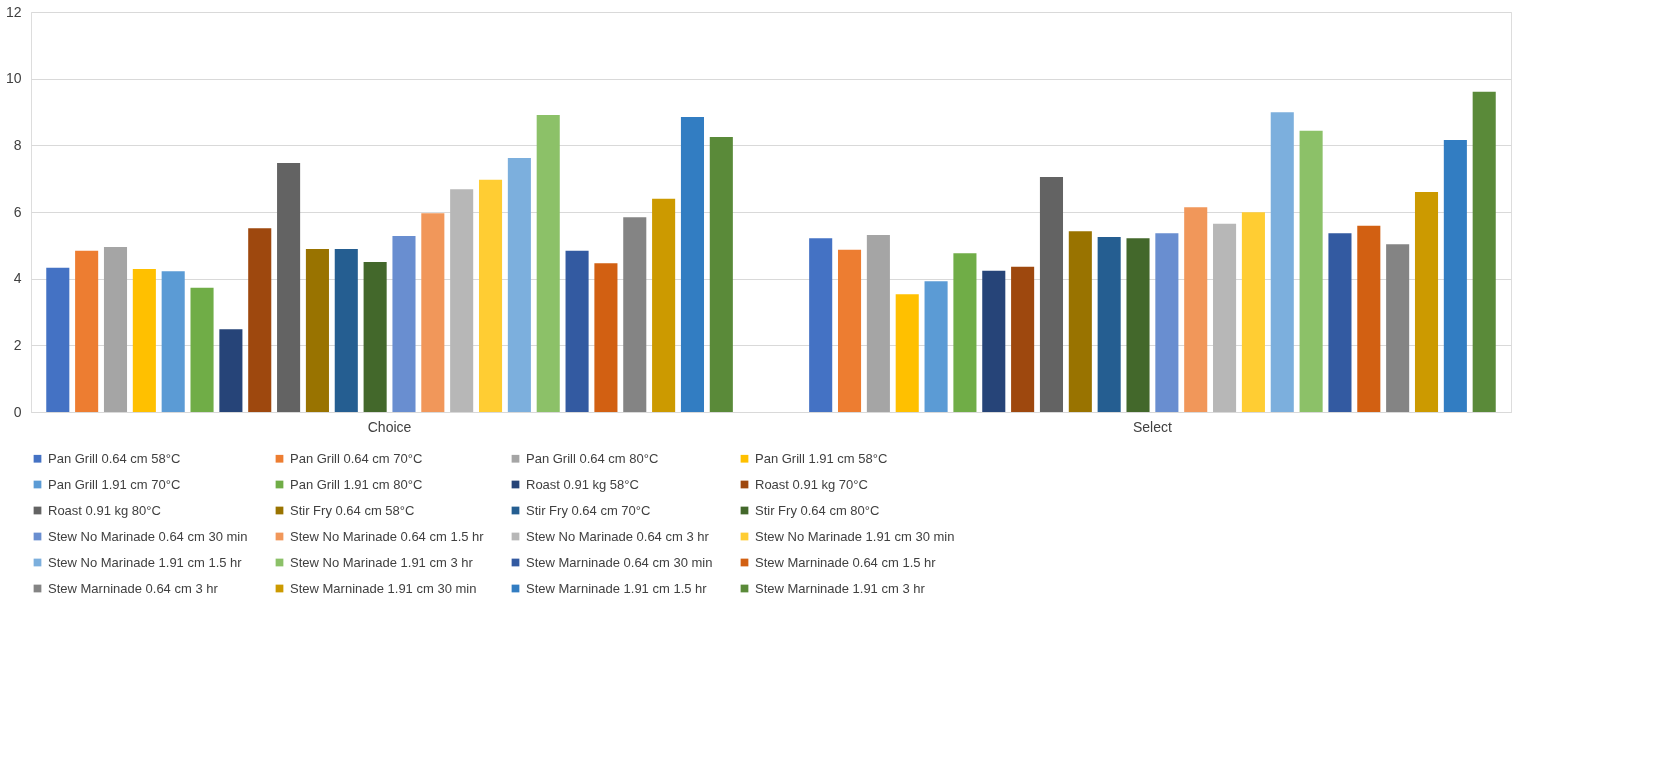  Describe the element at coordinates (389, 426) in the screenshot. I see `x-tick-label: Choice` at that location.